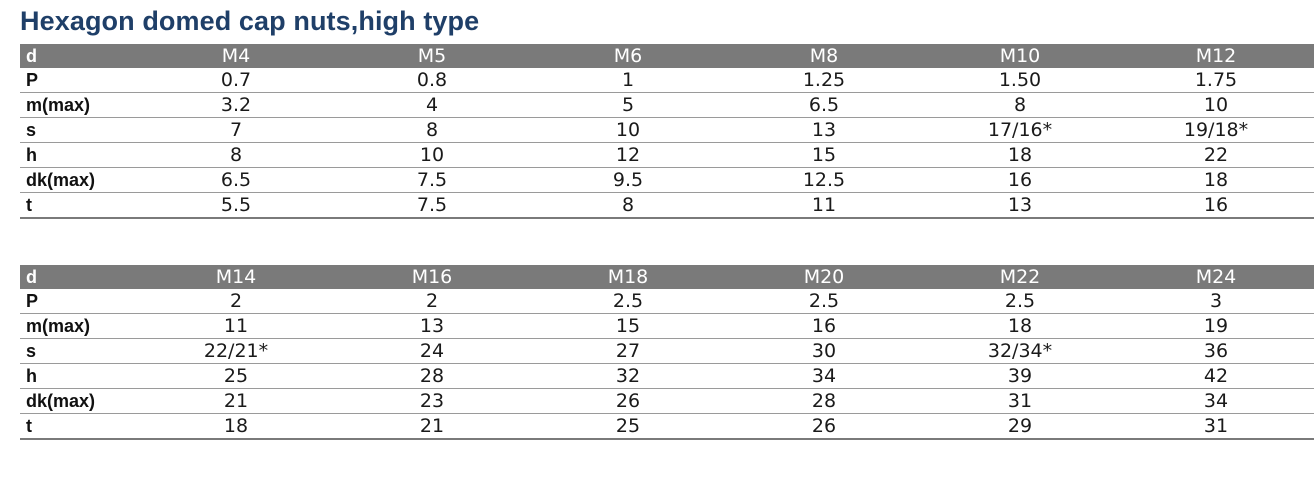 The width and height of the screenshot is (1314, 483). What do you see at coordinates (667, 155) in the screenshot?
I see `table-row: h 8 10 12 15 18 22` at bounding box center [667, 155].